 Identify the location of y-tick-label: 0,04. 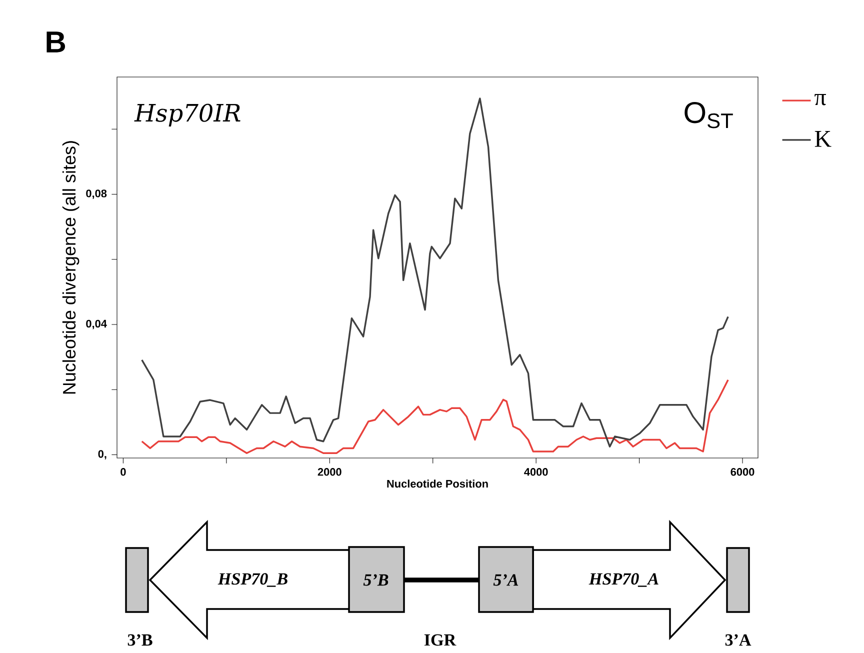
(96, 325).